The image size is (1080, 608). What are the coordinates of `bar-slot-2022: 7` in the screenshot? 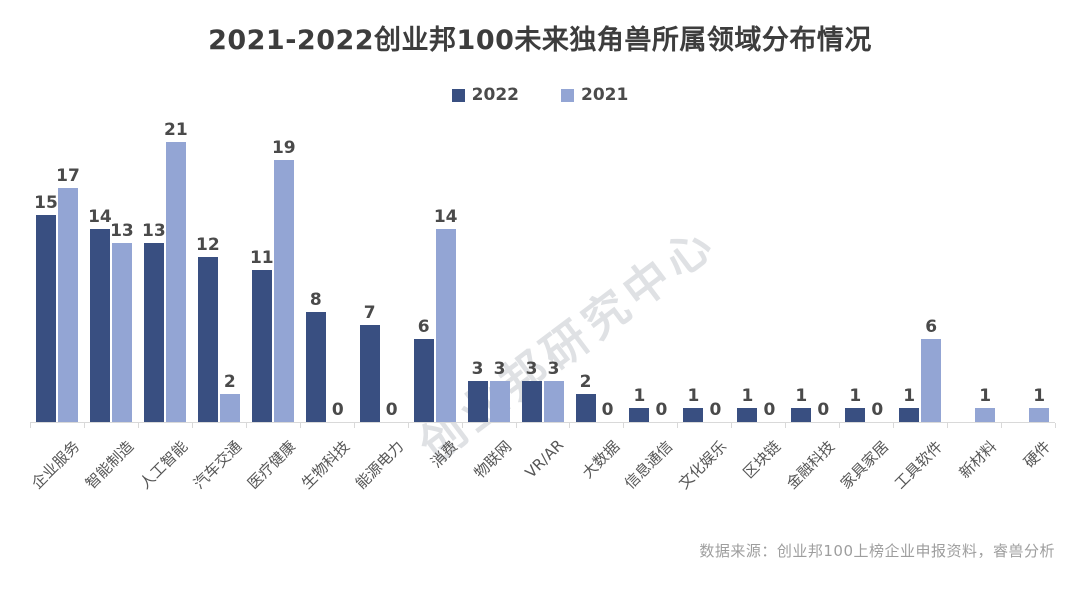 It's located at (369, 271).